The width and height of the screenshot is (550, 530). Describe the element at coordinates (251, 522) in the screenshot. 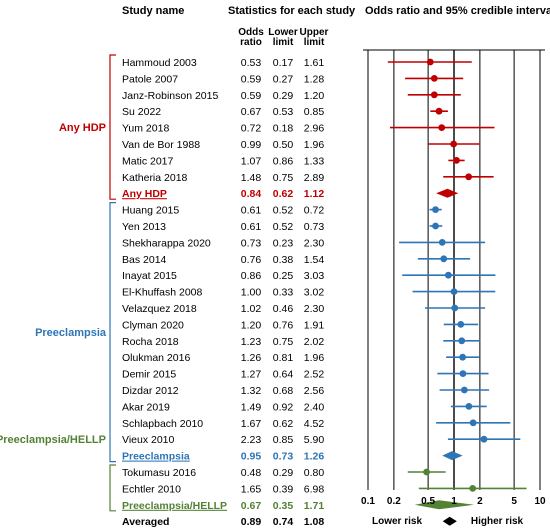

I see `stat-or: 0.89` at that location.